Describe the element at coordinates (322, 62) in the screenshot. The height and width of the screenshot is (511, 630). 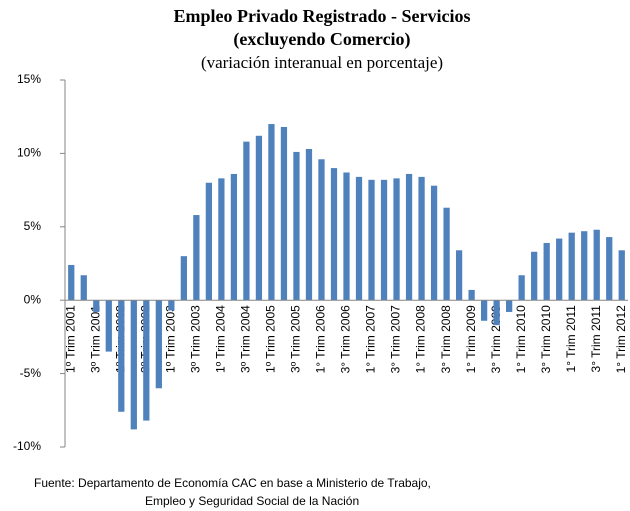
I see `chart-subtitle: (variación interanual en porcentaje)` at that location.